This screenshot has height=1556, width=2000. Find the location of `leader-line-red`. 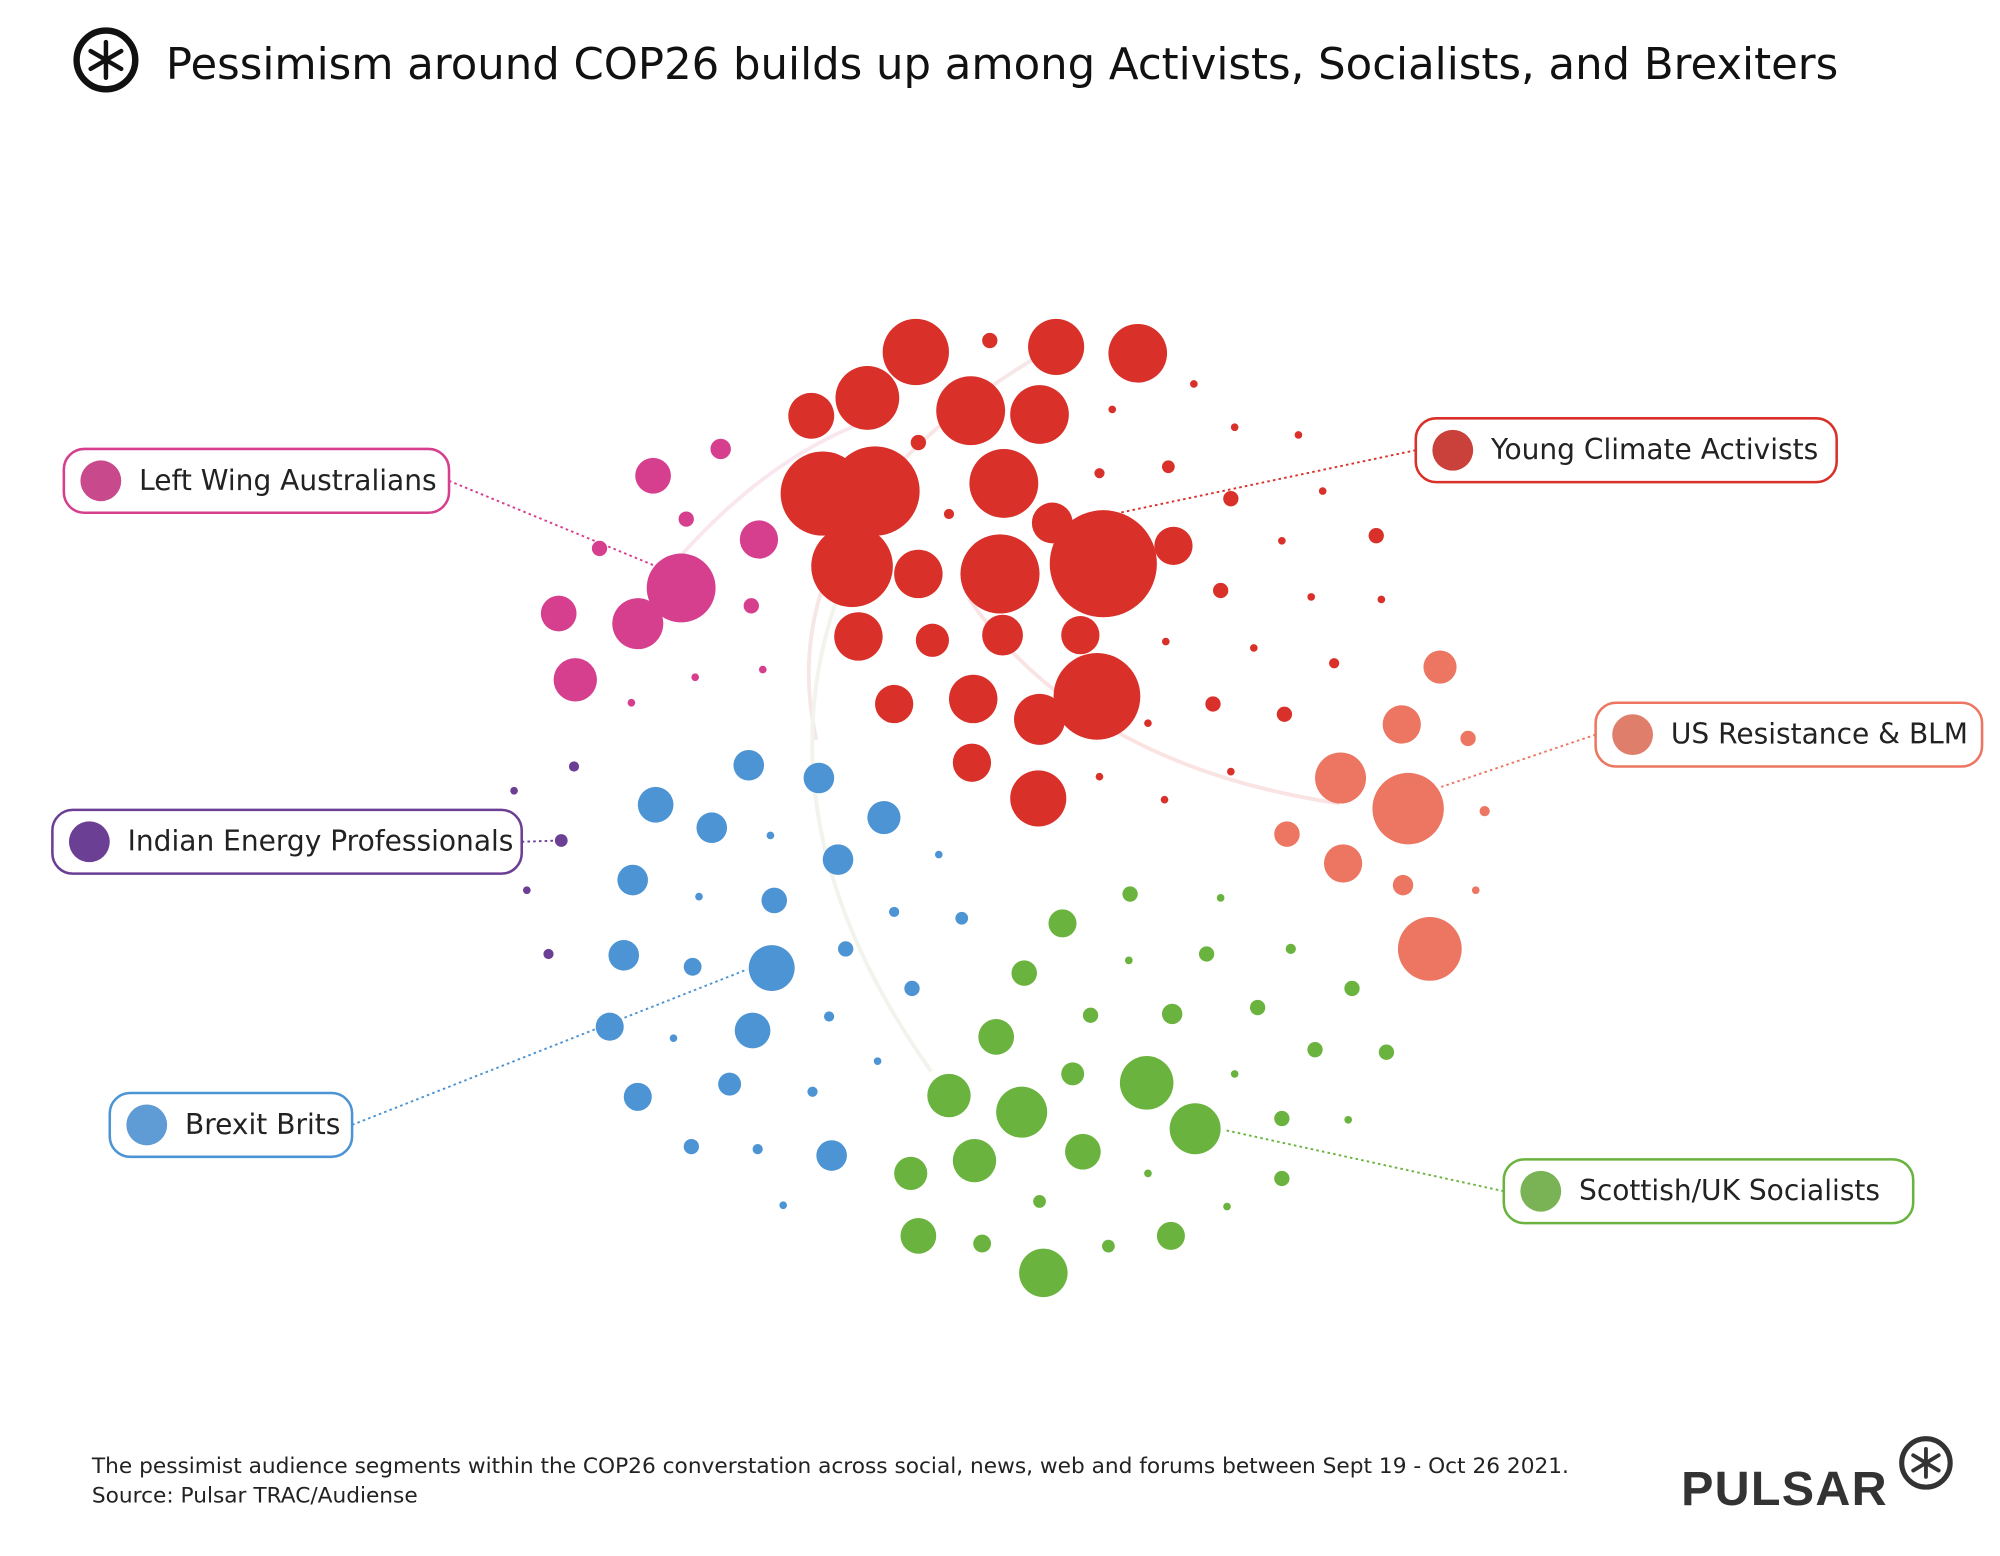

leader-line-red is located at coordinates (1267, 481).